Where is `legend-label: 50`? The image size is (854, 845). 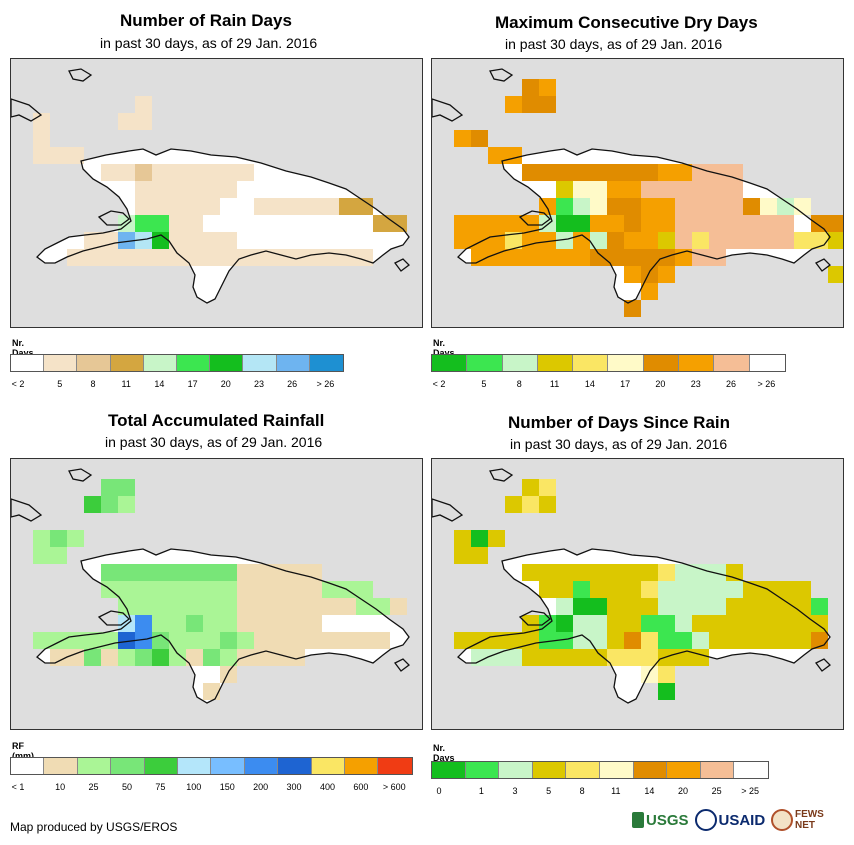
legend-label: 50 is located at coordinates (126, 787).